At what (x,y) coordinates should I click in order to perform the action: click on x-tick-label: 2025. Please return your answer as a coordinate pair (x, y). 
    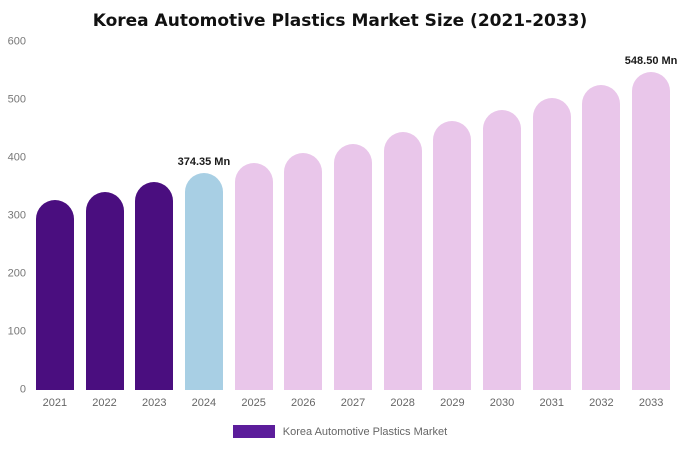
    Looking at the image, I should click on (253, 403).